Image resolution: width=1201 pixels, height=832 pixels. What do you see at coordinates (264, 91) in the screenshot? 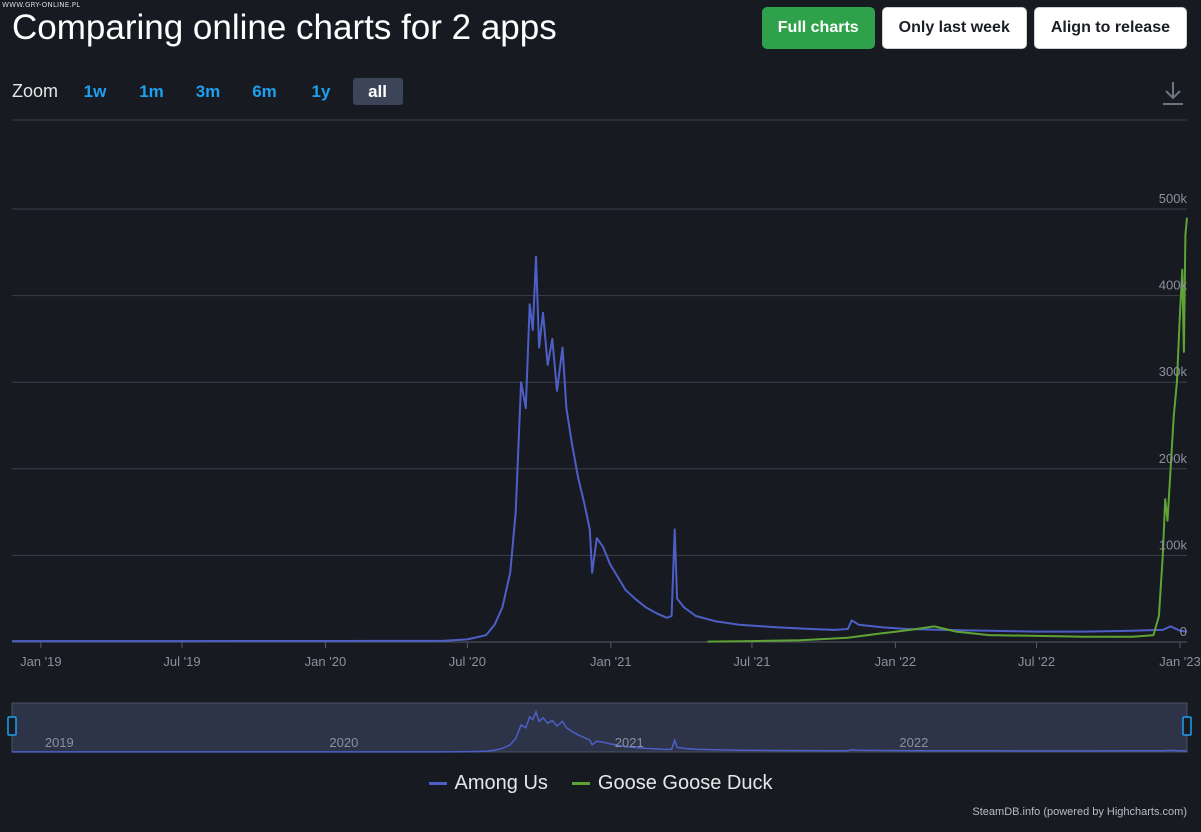
I see `zoom-6m-button: 6m` at bounding box center [264, 91].